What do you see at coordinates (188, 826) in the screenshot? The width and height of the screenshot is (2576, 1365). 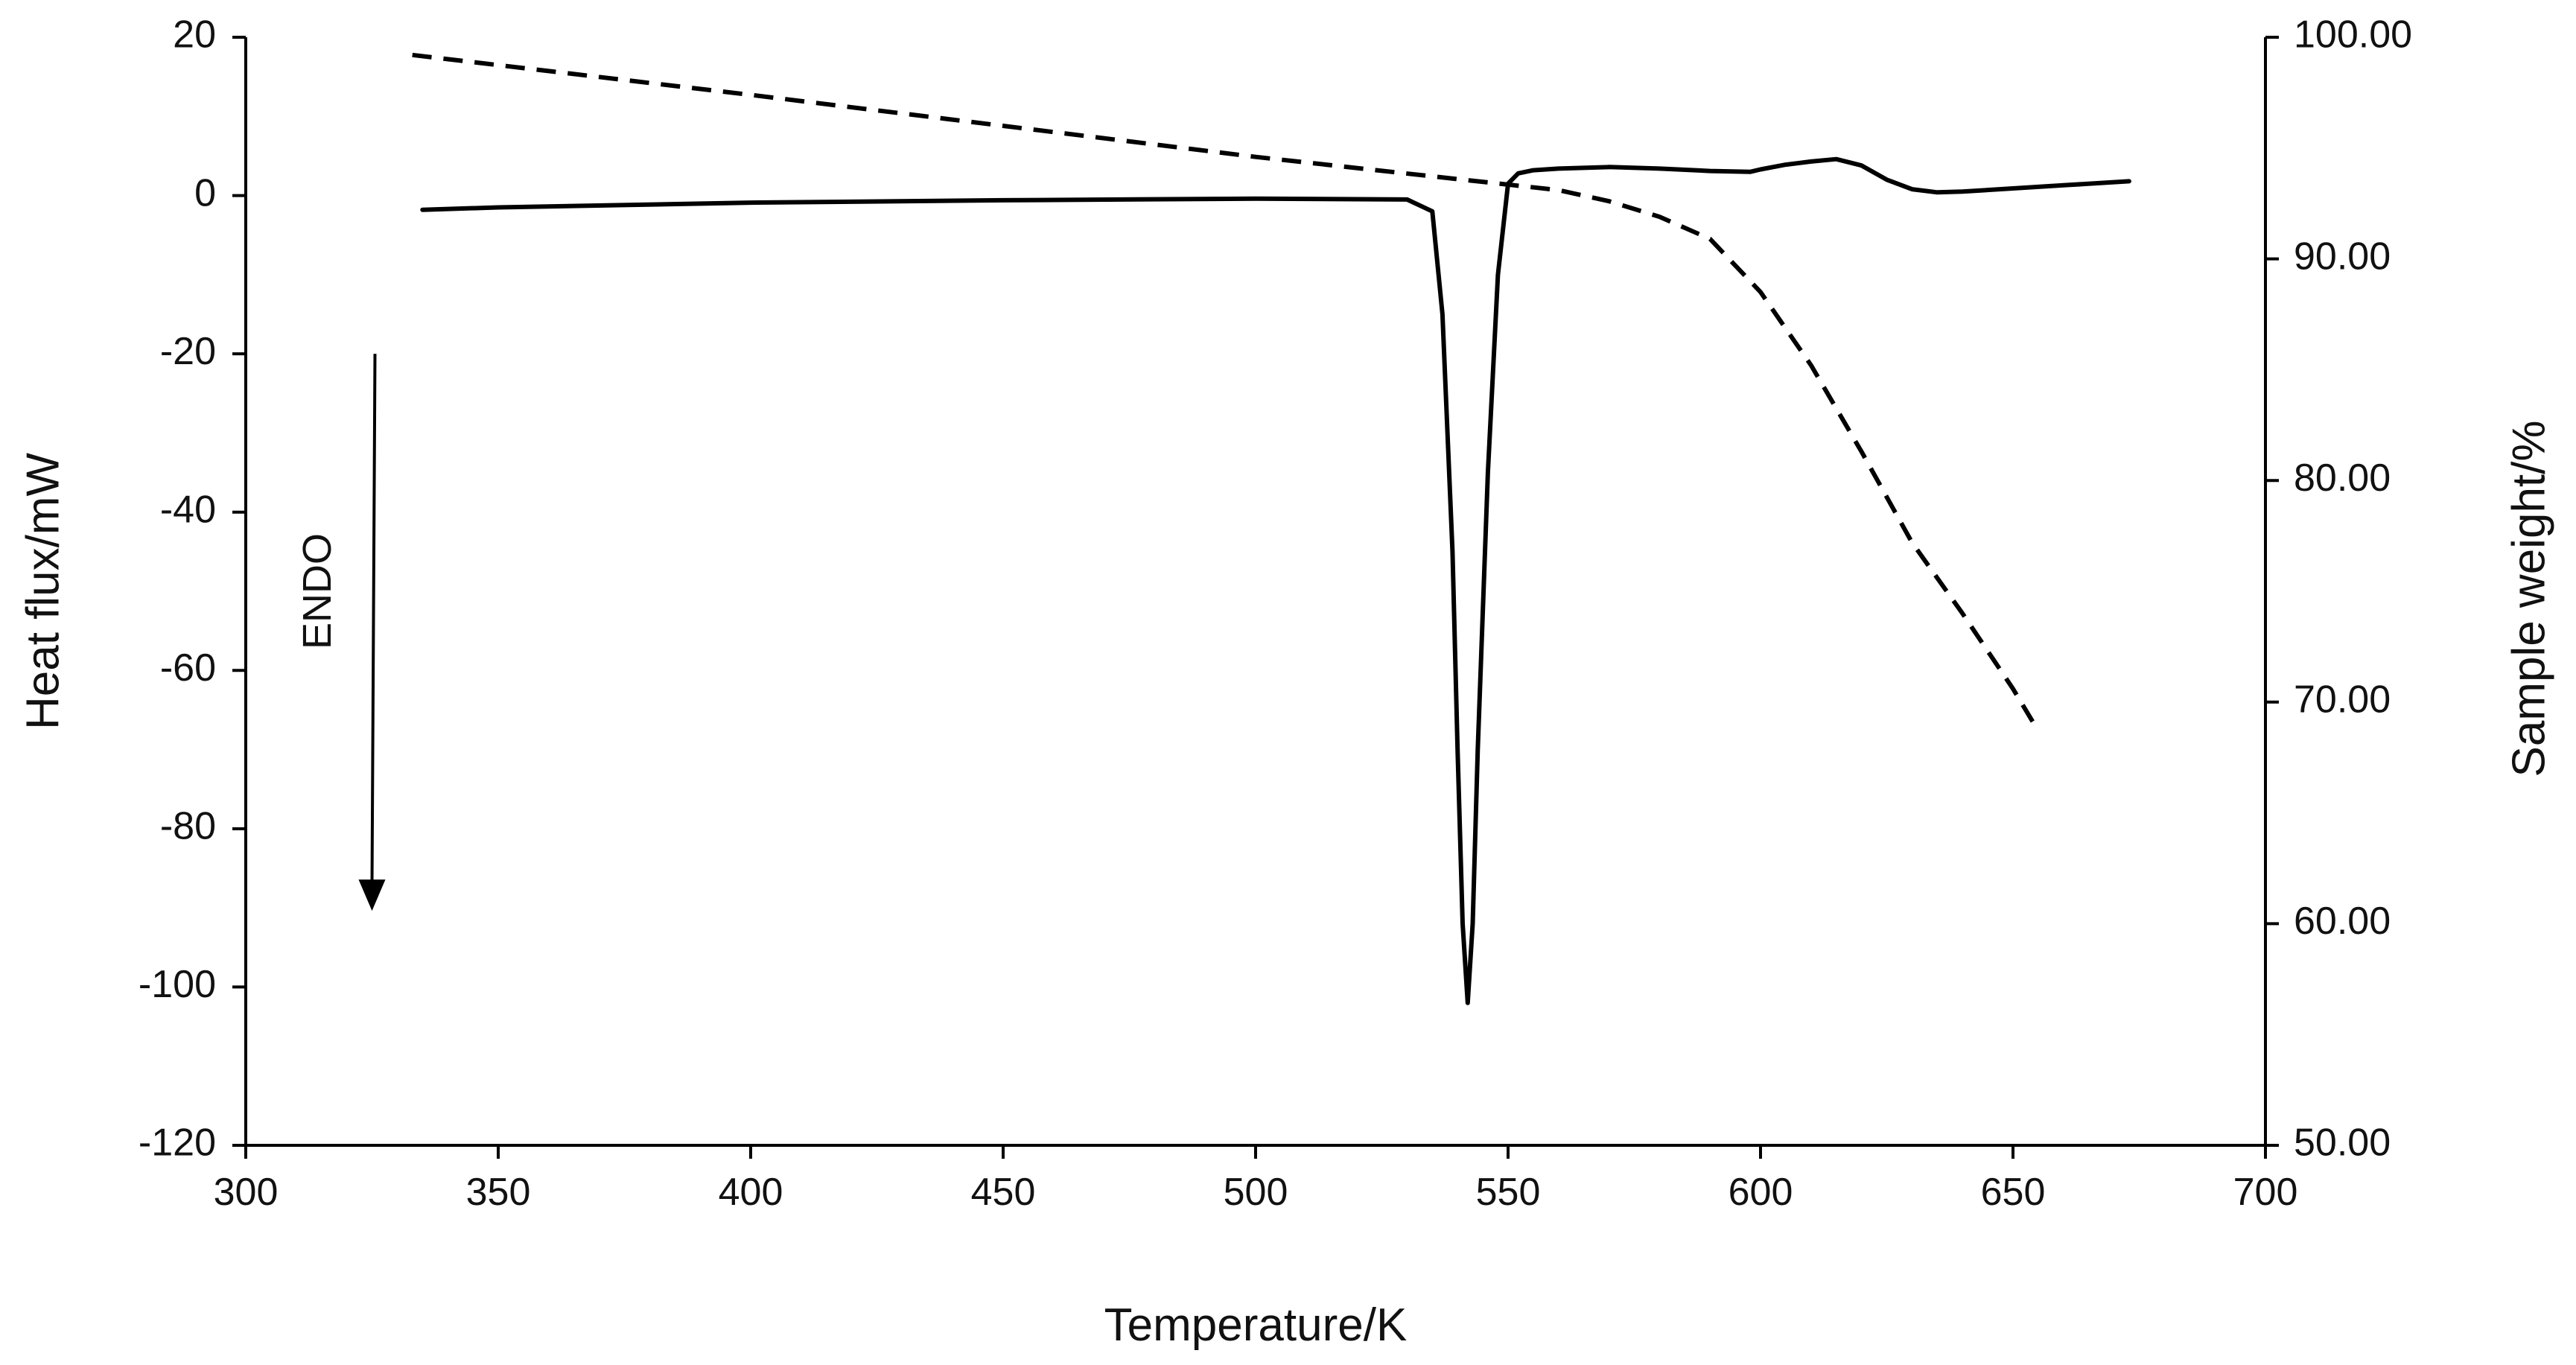 I see `y-tick-label: -80` at bounding box center [188, 826].